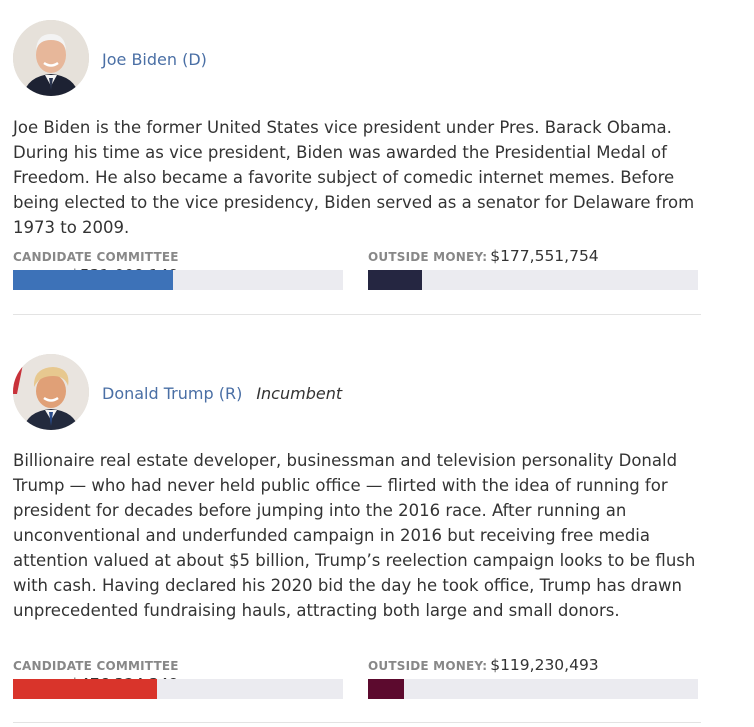  Describe the element at coordinates (172, 393) in the screenshot. I see `candidate-name-link: Donald Trump (R)` at that location.